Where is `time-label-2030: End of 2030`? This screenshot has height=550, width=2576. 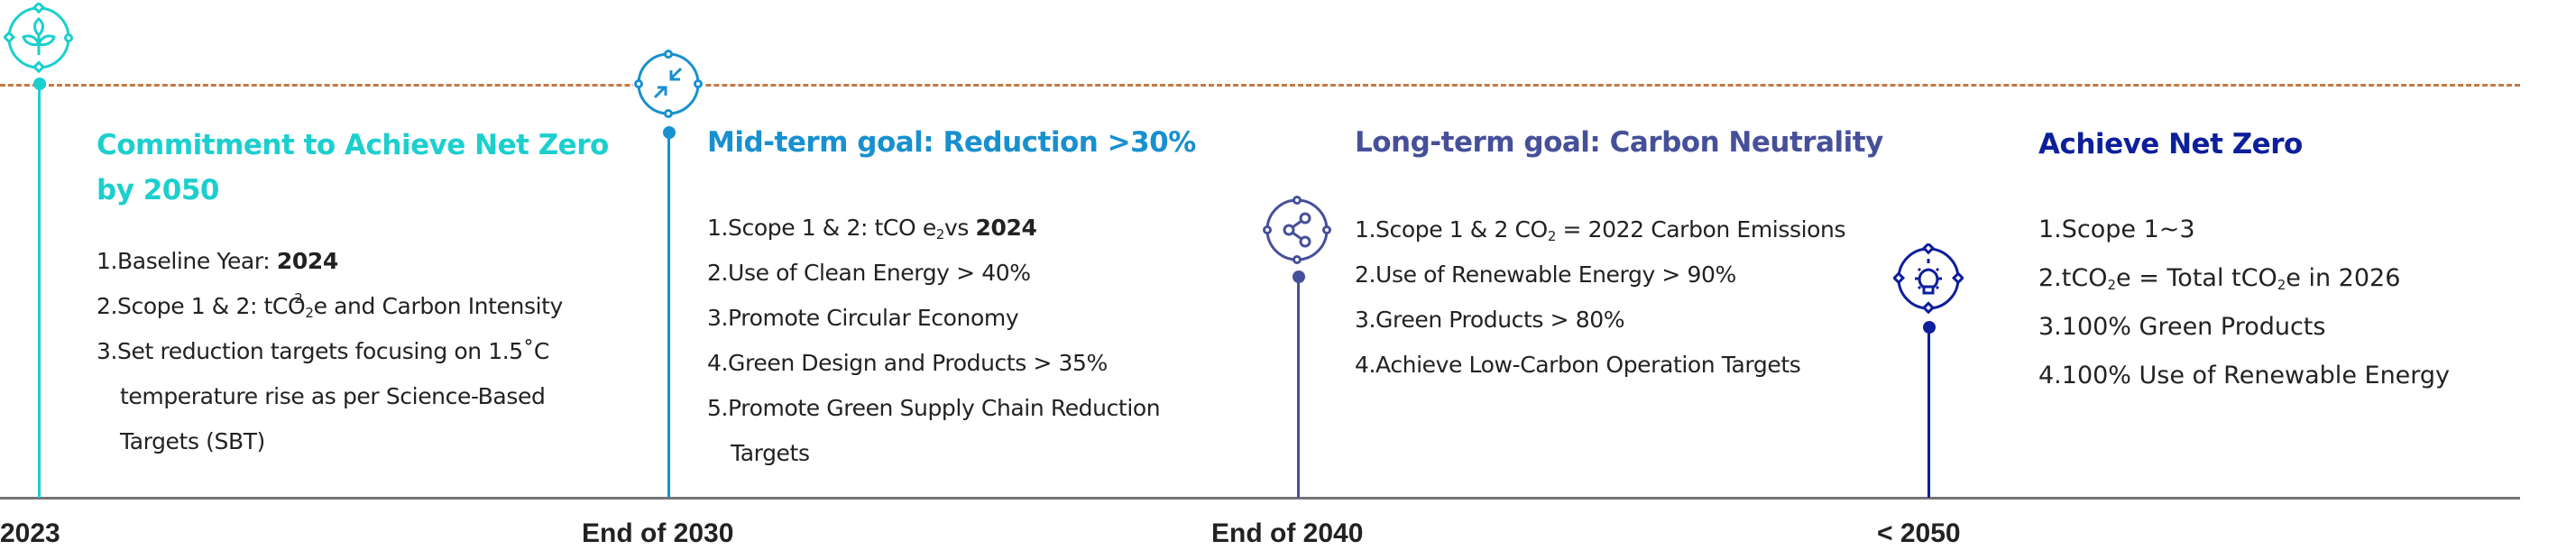
time-label-2030: End of 2030 is located at coordinates (658, 533).